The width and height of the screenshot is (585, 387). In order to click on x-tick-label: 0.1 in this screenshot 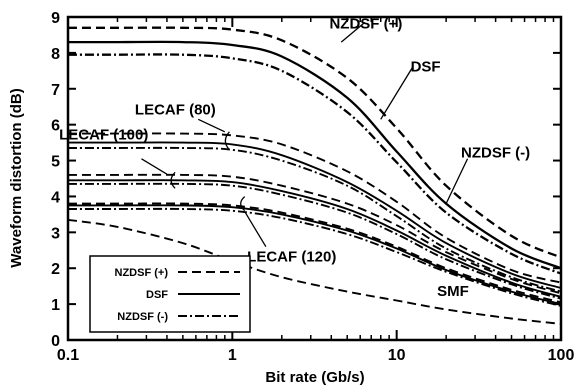, I will do `click(68, 355)`.